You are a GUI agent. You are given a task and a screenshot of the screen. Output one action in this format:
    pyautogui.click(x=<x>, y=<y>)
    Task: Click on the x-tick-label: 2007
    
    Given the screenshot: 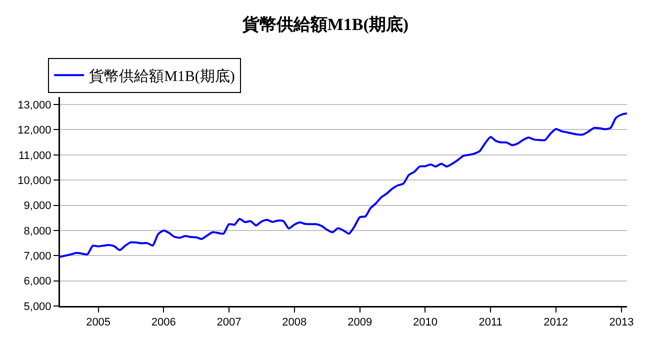 What is the action you would take?
    pyautogui.click(x=229, y=322)
    